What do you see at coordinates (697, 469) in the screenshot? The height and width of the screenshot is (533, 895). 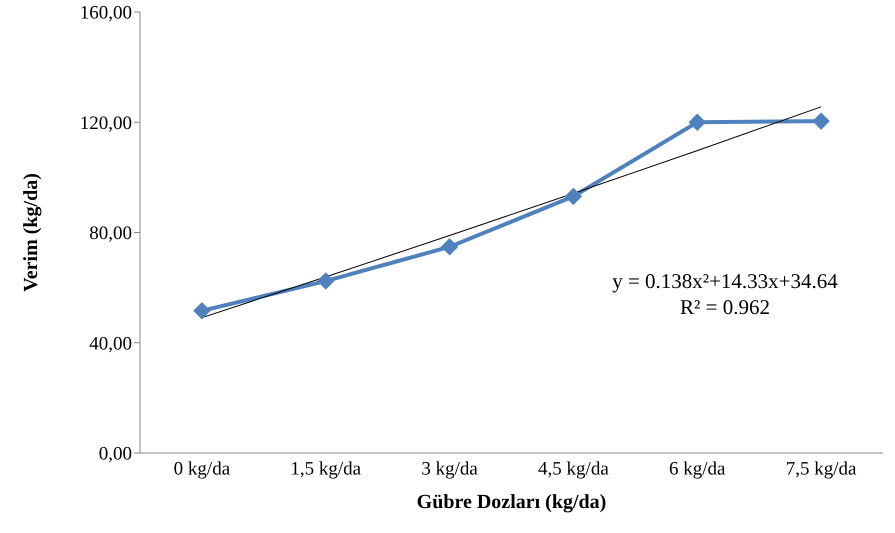 I see `x-tick-label: 6 kg/da` at bounding box center [697, 469].